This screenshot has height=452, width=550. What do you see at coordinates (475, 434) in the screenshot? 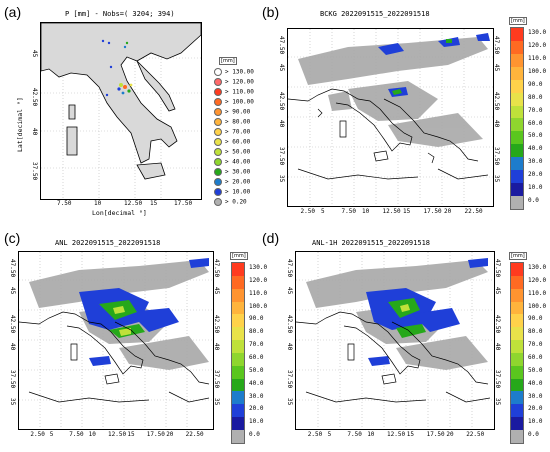
I see `xtick-d: 22.50` at bounding box center [475, 434].